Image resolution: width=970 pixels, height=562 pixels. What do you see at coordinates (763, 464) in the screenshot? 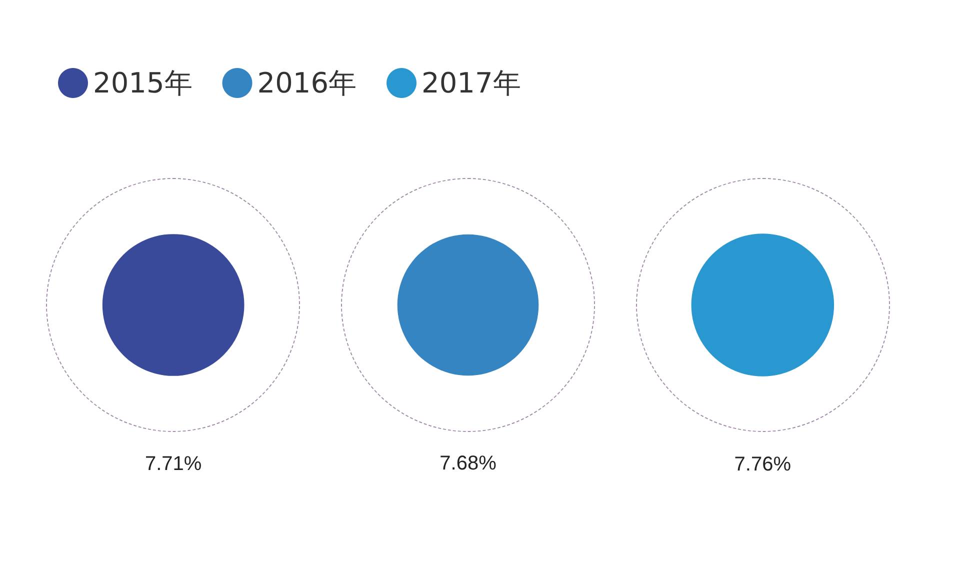
I see `data-label: 7.76%` at bounding box center [763, 464].